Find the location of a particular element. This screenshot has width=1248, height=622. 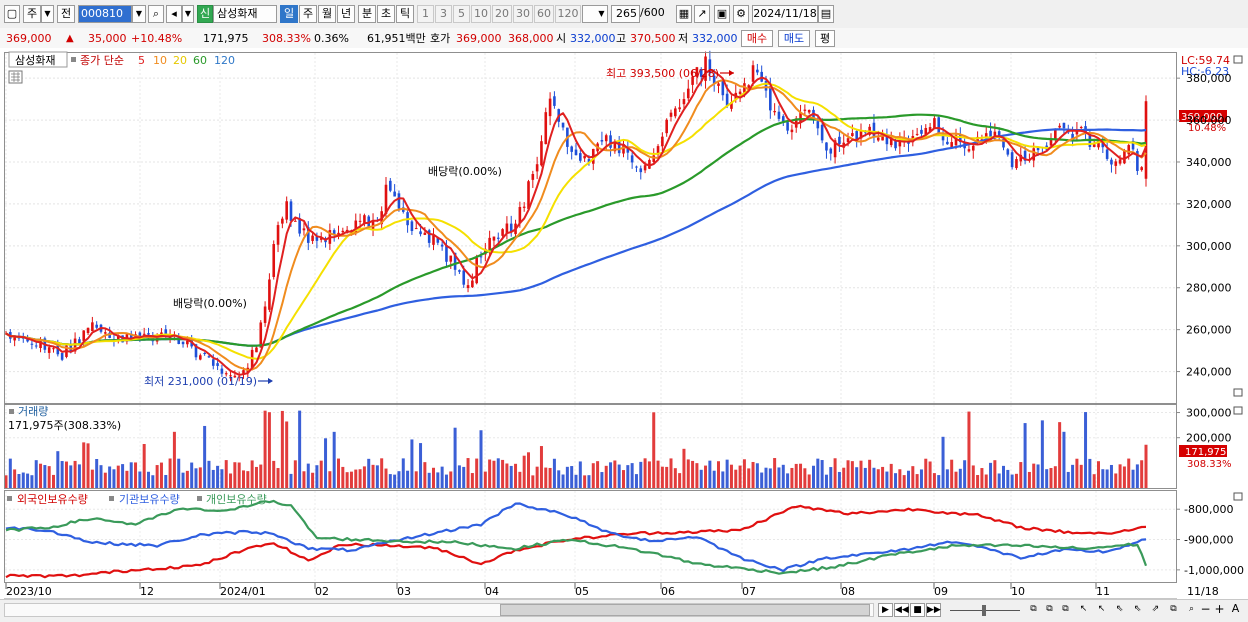

interval-30-button: 30 is located at coordinates (523, 14).